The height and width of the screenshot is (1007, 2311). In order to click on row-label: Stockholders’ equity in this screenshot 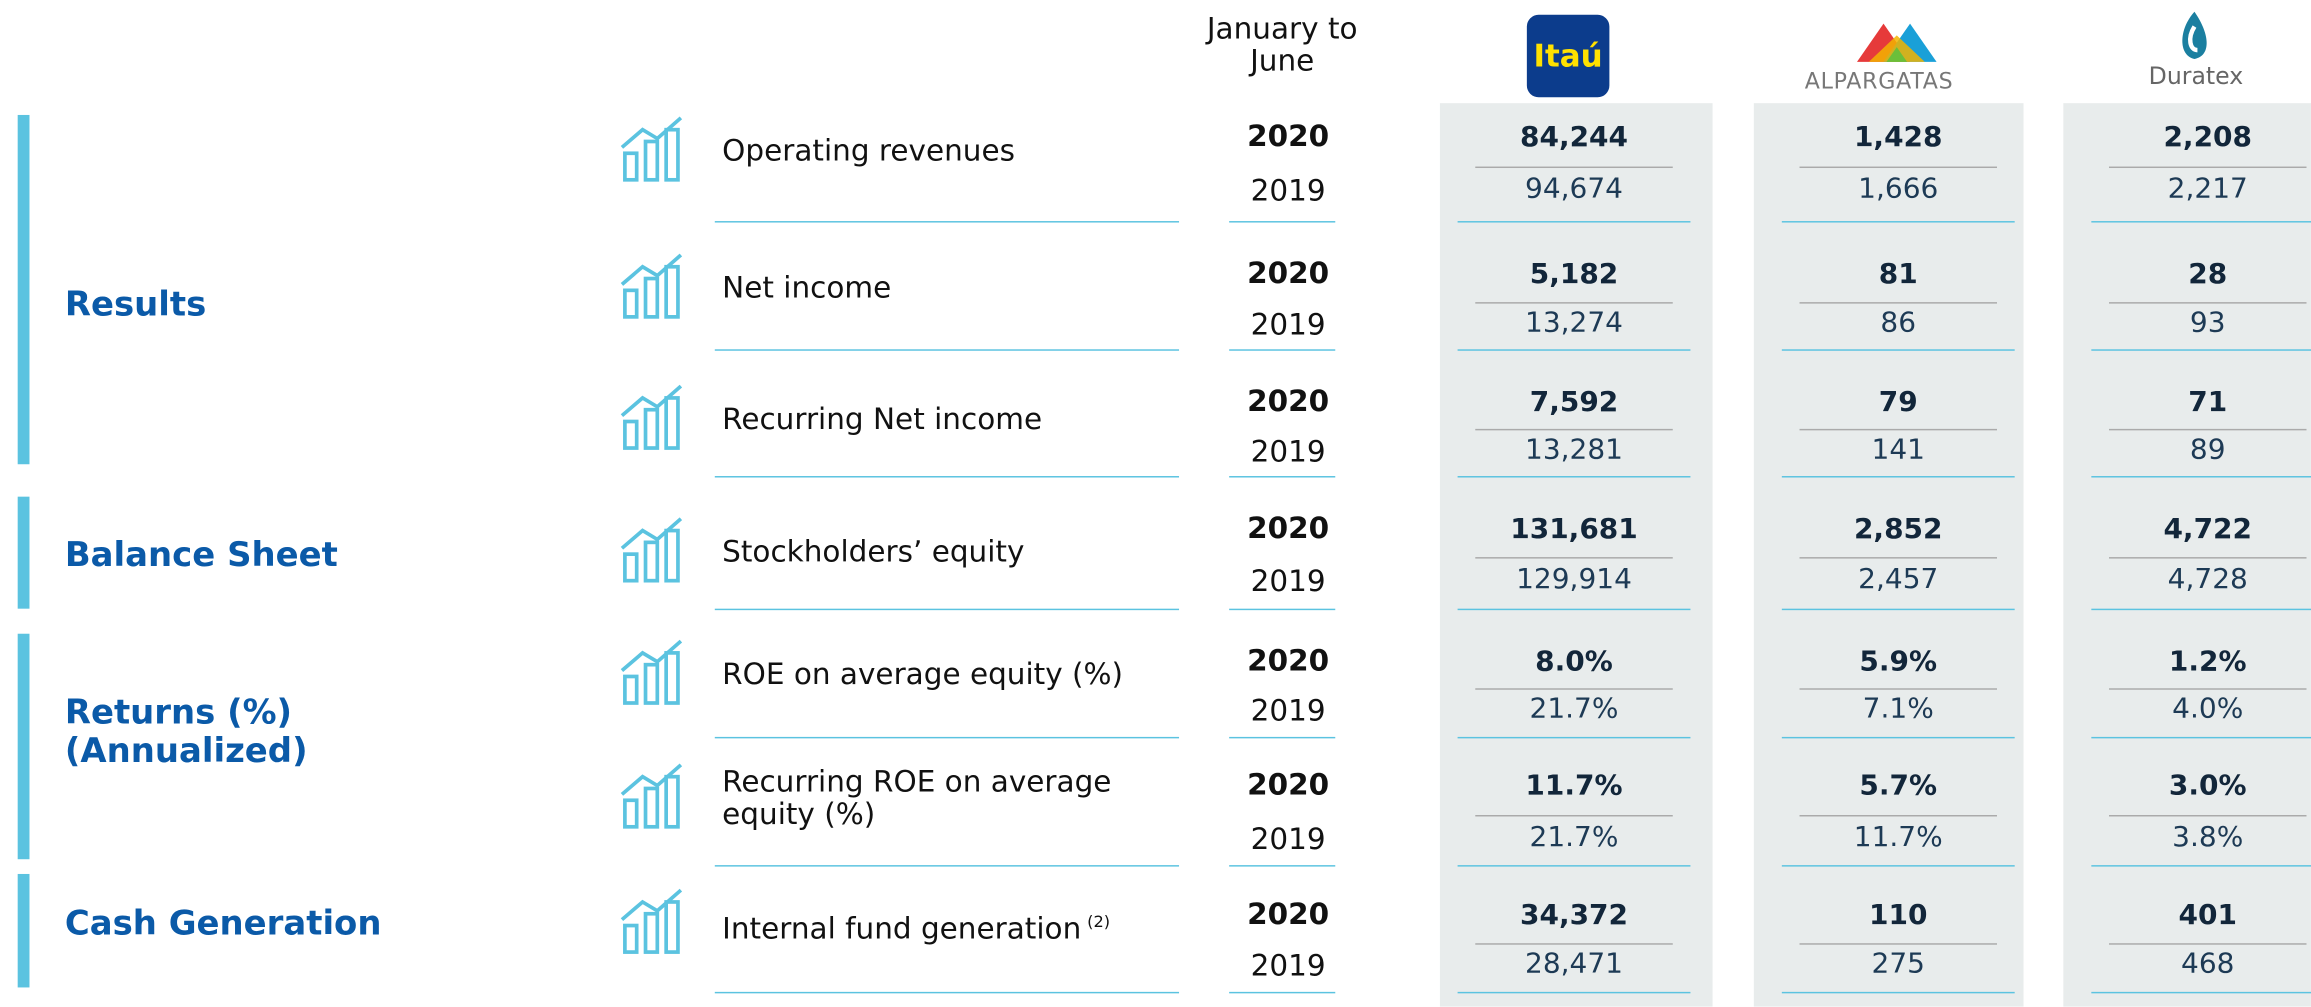, I will do `click(943, 551)`.